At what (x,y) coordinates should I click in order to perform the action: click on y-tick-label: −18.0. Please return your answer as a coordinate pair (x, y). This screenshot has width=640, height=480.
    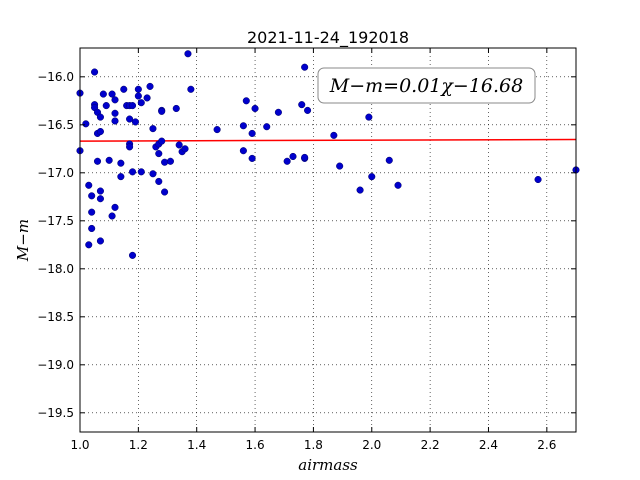
    Looking at the image, I should click on (55, 269).